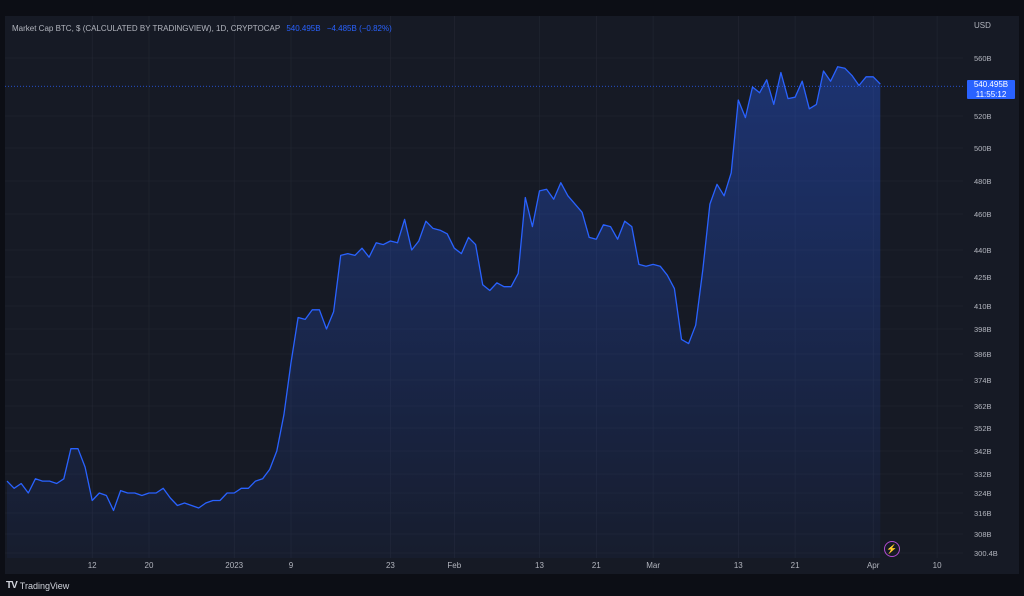 The width and height of the screenshot is (1024, 596). What do you see at coordinates (983, 474) in the screenshot?
I see `y-tick-label: 332B` at bounding box center [983, 474].